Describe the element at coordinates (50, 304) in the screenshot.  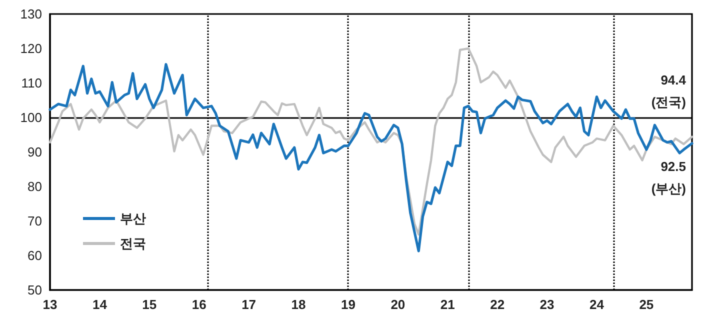
I see `x-tick-label: 13` at that location.